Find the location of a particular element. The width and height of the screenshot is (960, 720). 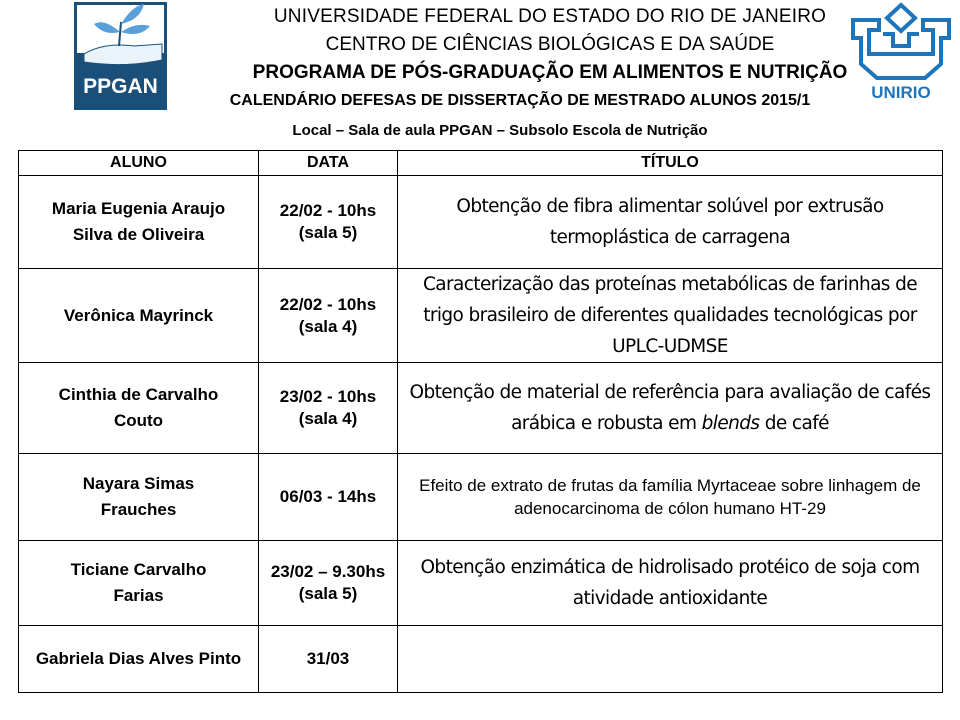

date-time: 23/02 – 9.30hs is located at coordinates (328, 571).